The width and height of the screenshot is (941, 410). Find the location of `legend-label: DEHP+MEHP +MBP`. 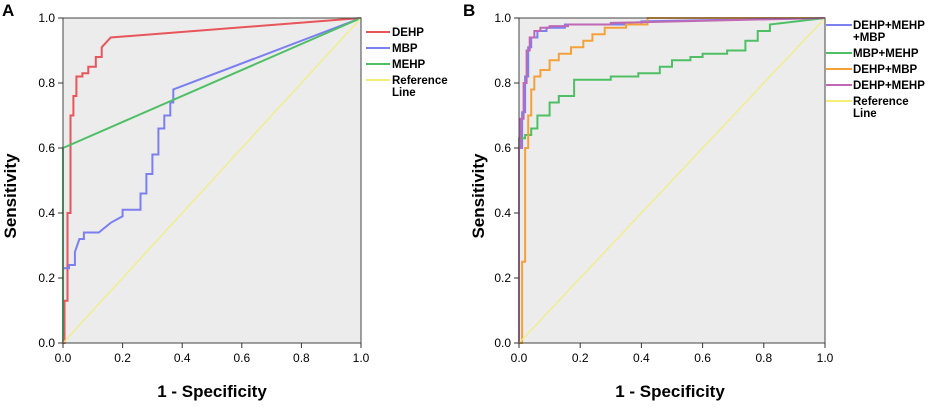

legend-label: DEHP+MEHP +MBP is located at coordinates (889, 32).